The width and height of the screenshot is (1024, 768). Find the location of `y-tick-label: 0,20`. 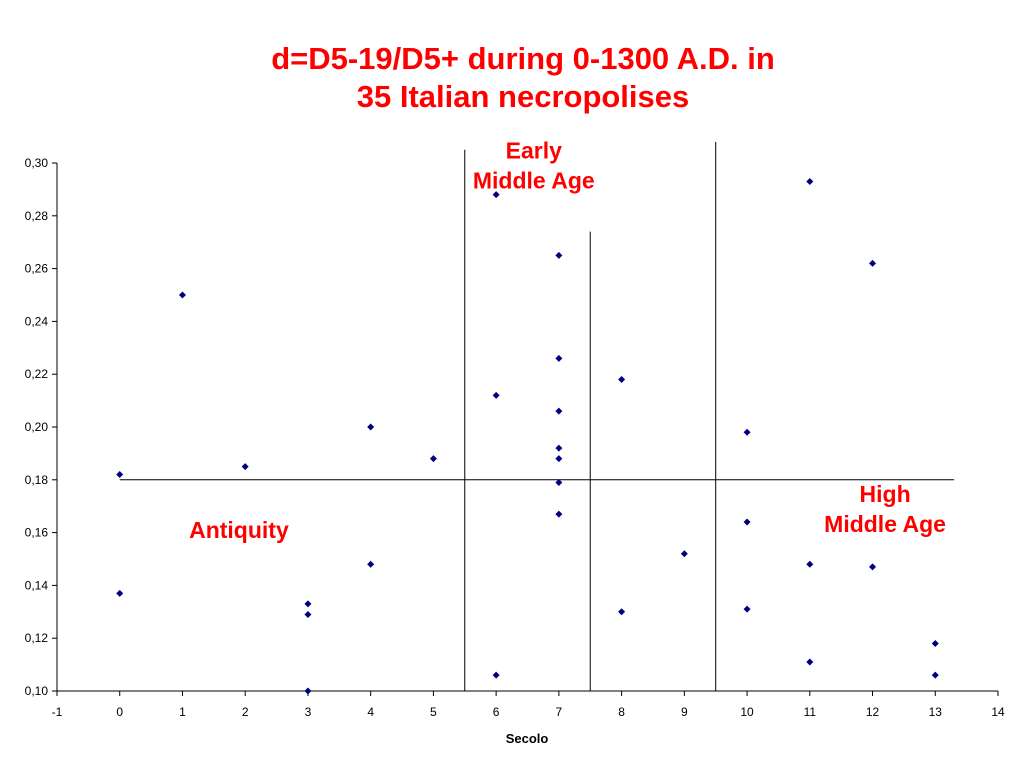

y-tick-label: 0,20 is located at coordinates (37, 427).